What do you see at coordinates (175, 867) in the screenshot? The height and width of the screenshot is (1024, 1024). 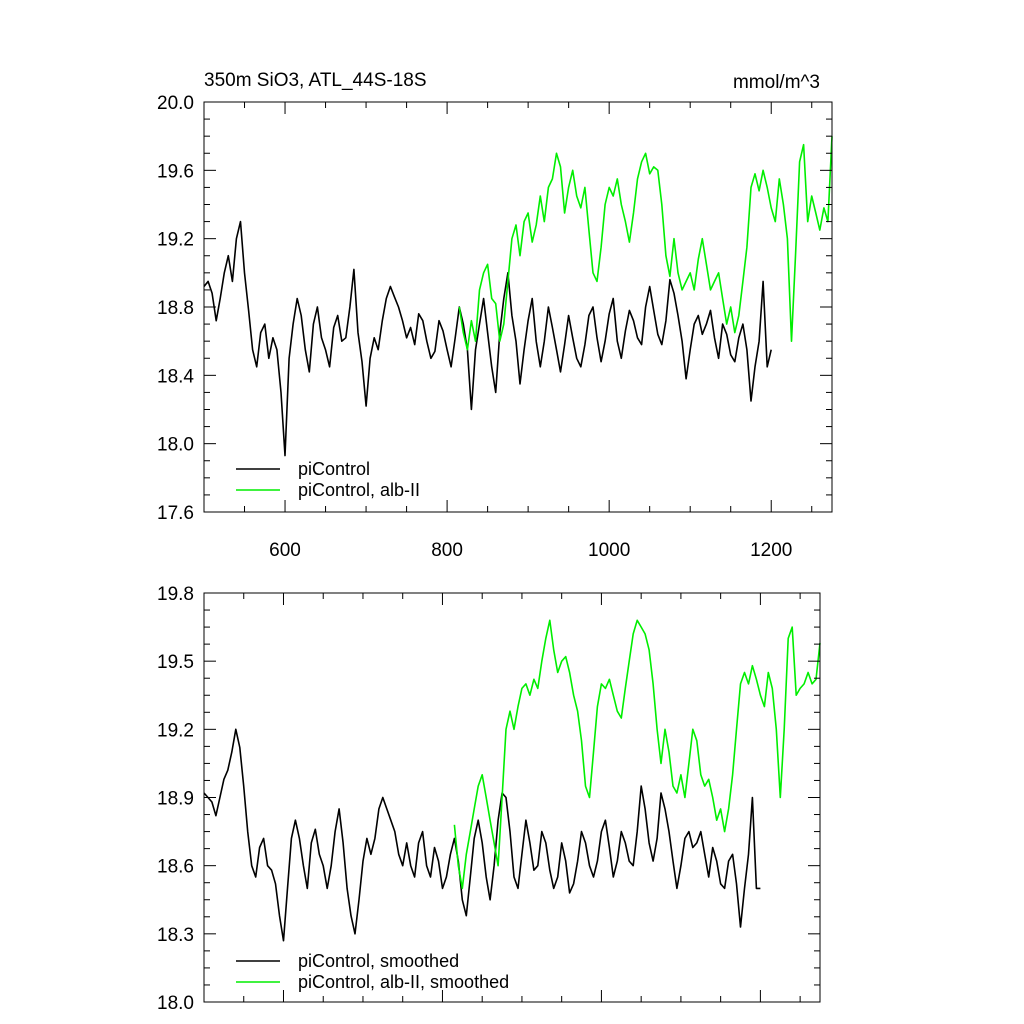 I see `y-tick-label: 18.6` at bounding box center [175, 867].